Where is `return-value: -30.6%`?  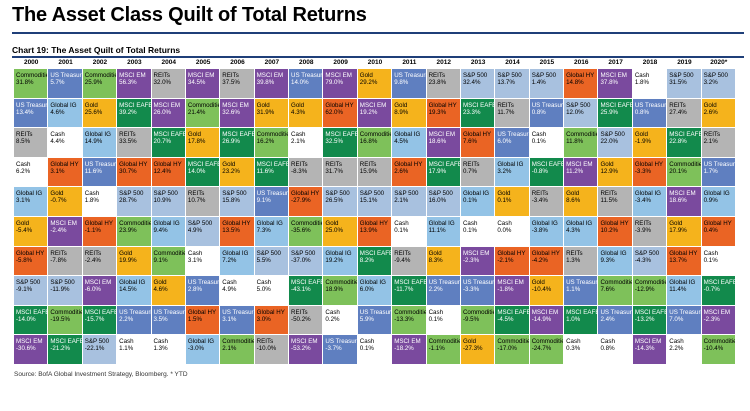
return-value: -30.6% is located at coordinates (26, 349).